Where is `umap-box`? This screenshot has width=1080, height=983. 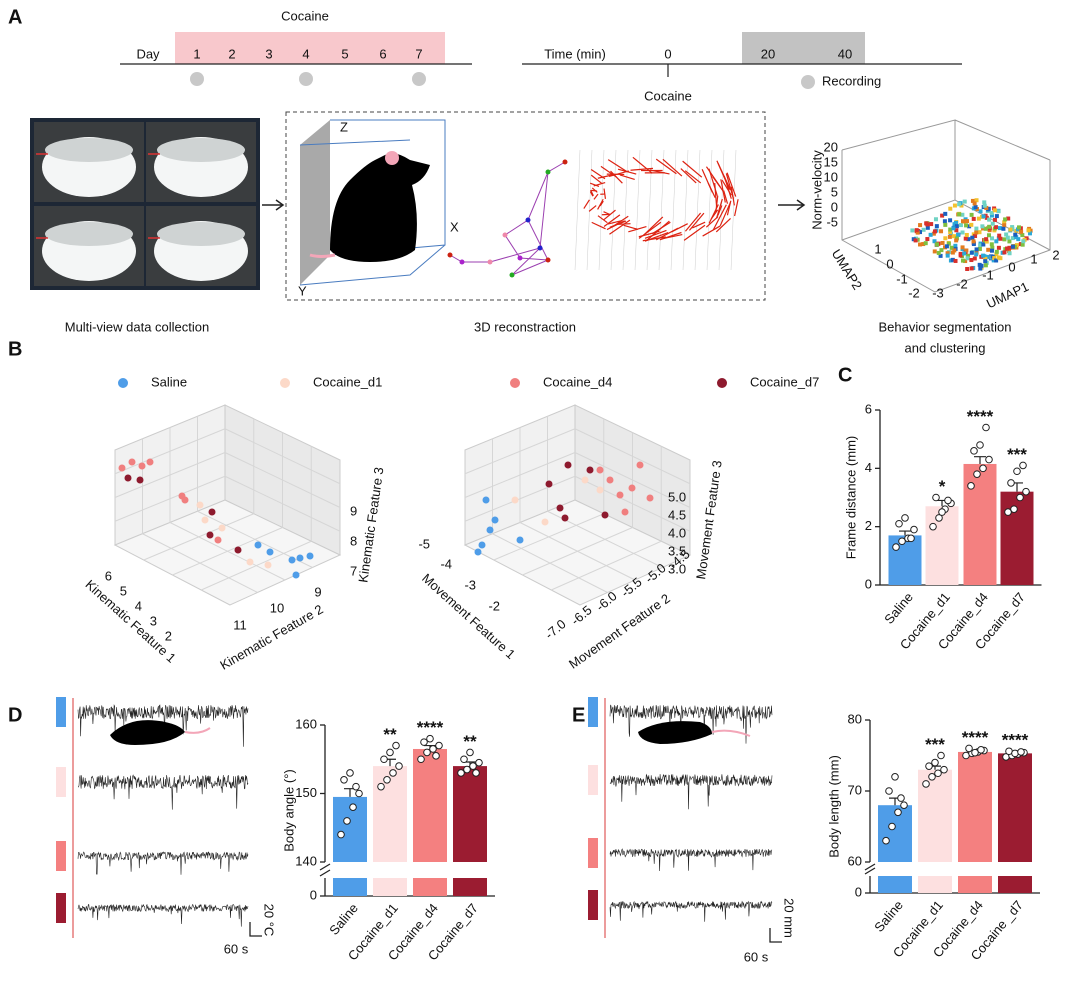
umap-box is located at coordinates (946, 206).